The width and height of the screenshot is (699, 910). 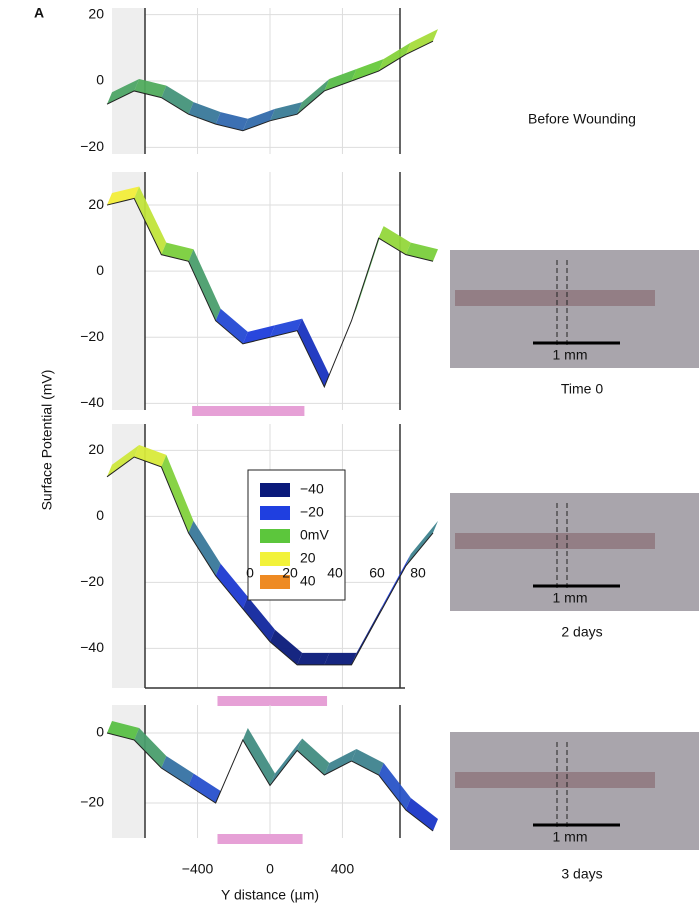 What do you see at coordinates (308, 581) in the screenshot?
I see `legend-label: 40` at bounding box center [308, 581].